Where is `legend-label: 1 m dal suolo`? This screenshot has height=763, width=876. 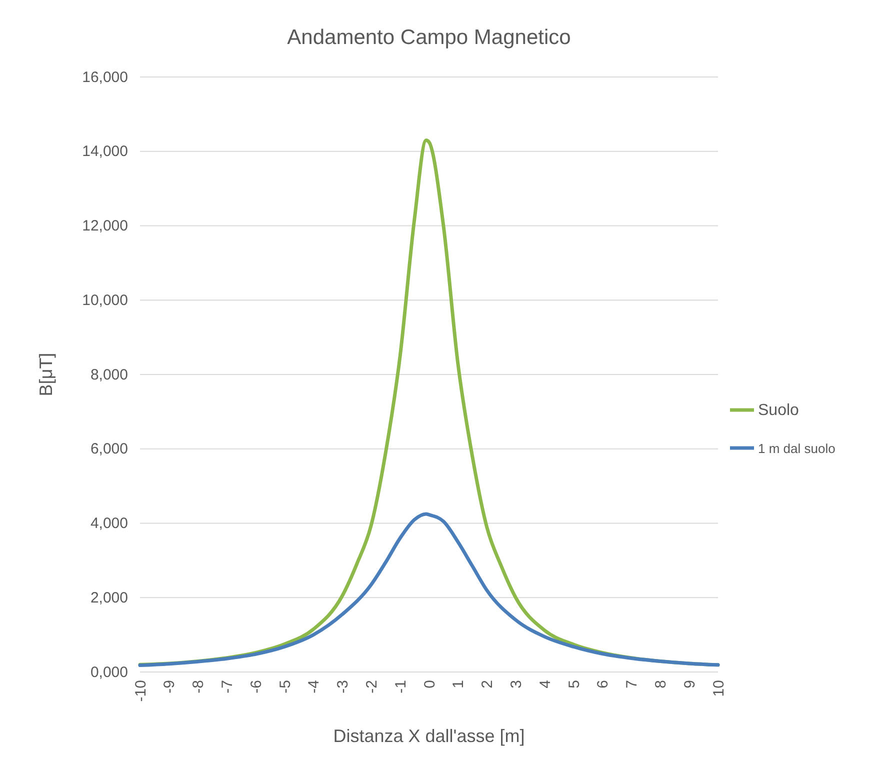 legend-label: 1 m dal suolo is located at coordinates (797, 448).